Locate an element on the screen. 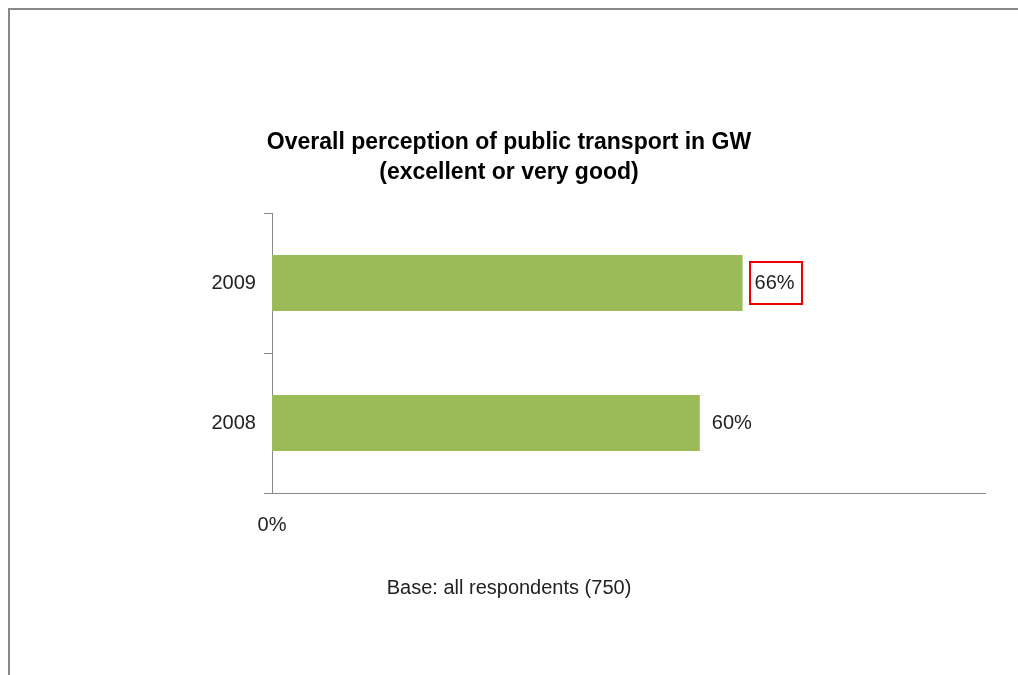  y-tick-label: 2008 is located at coordinates (233, 421).